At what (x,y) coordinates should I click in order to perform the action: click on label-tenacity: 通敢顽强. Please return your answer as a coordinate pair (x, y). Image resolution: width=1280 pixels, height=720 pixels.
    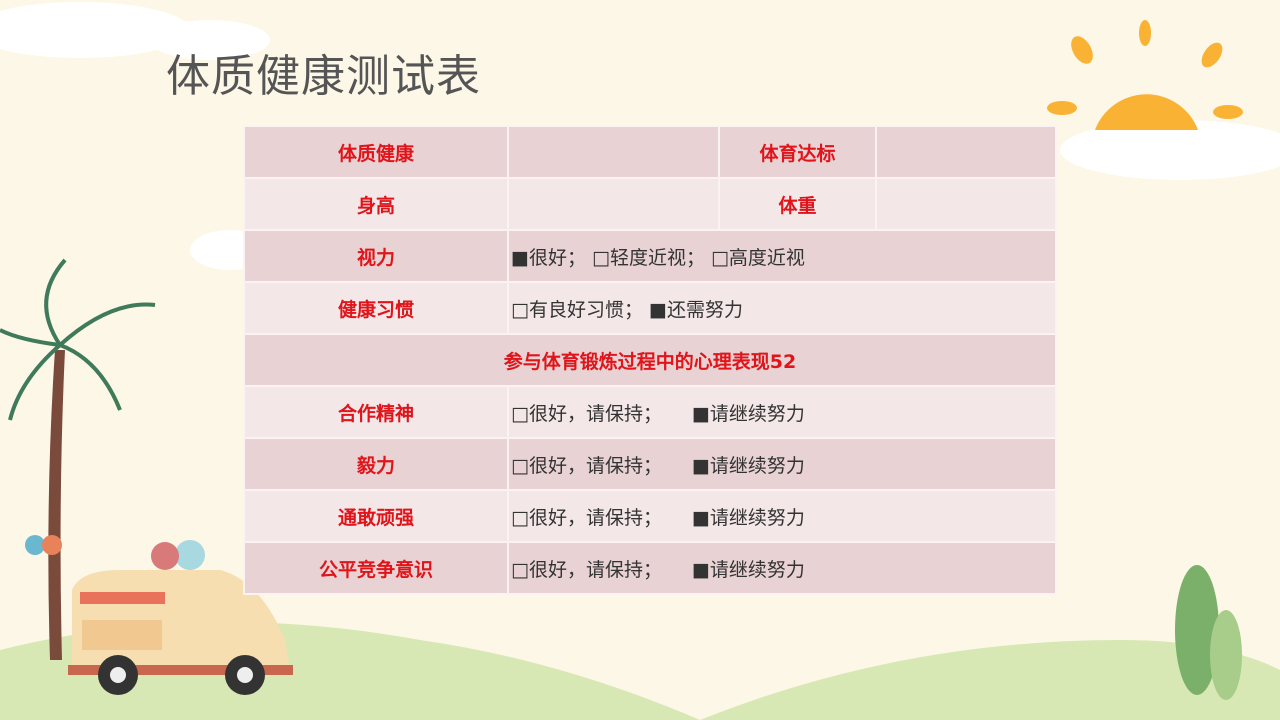
    Looking at the image, I should click on (376, 516).